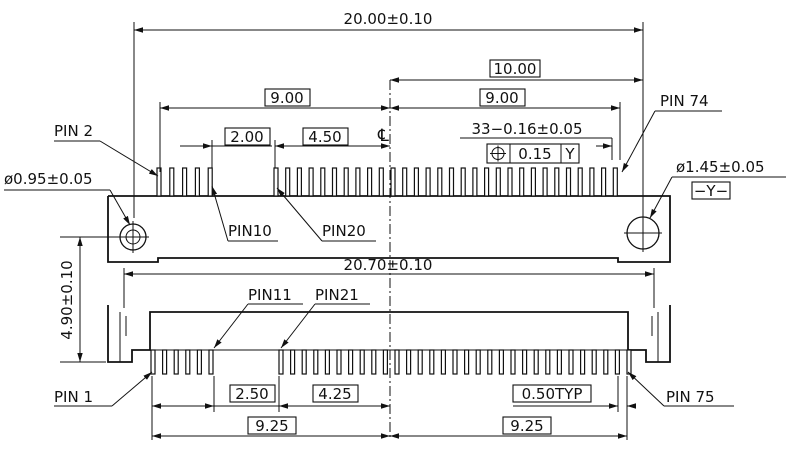  What do you see at coordinates (383, 136) in the screenshot?
I see `centerline-symbol: ℄` at bounding box center [383, 136].